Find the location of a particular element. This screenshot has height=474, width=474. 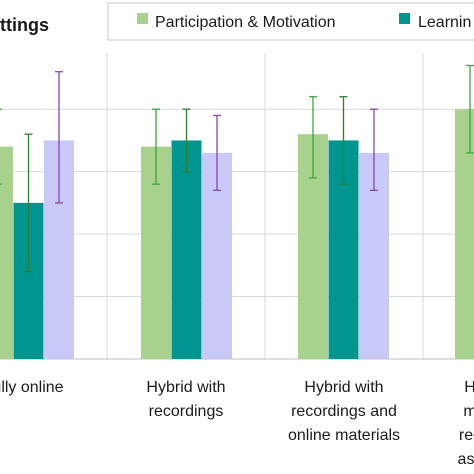

legend-swatch-participation is located at coordinates (142, 18).